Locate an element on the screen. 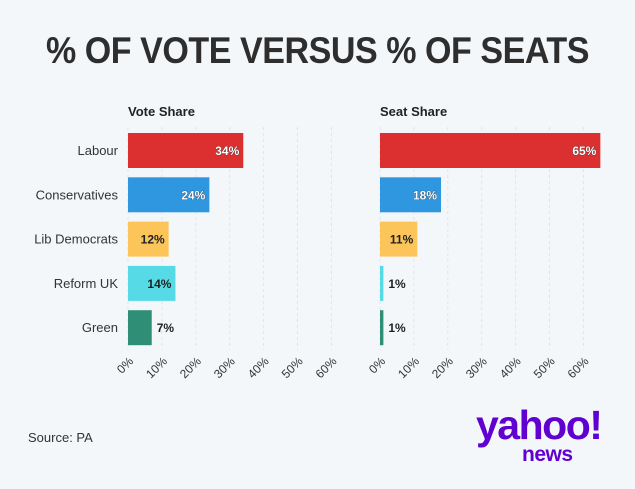  data-label: 12% is located at coordinates (153, 240).